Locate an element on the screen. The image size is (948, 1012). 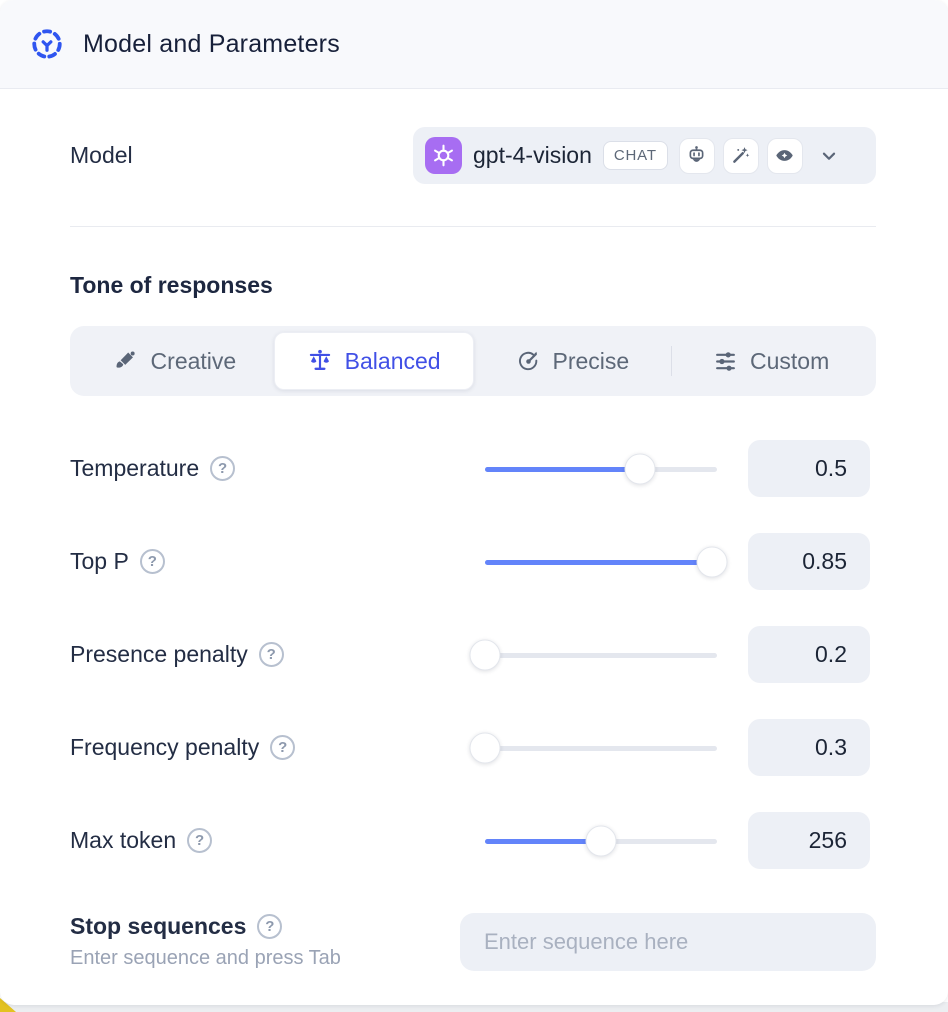
stop-sequences-label: Stop sequences is located at coordinates (158, 926).